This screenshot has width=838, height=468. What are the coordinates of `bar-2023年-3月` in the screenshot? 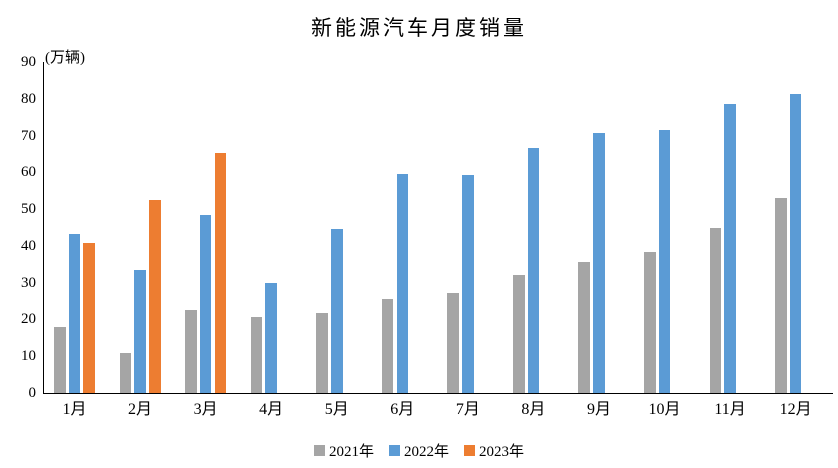 It's located at (220, 272).